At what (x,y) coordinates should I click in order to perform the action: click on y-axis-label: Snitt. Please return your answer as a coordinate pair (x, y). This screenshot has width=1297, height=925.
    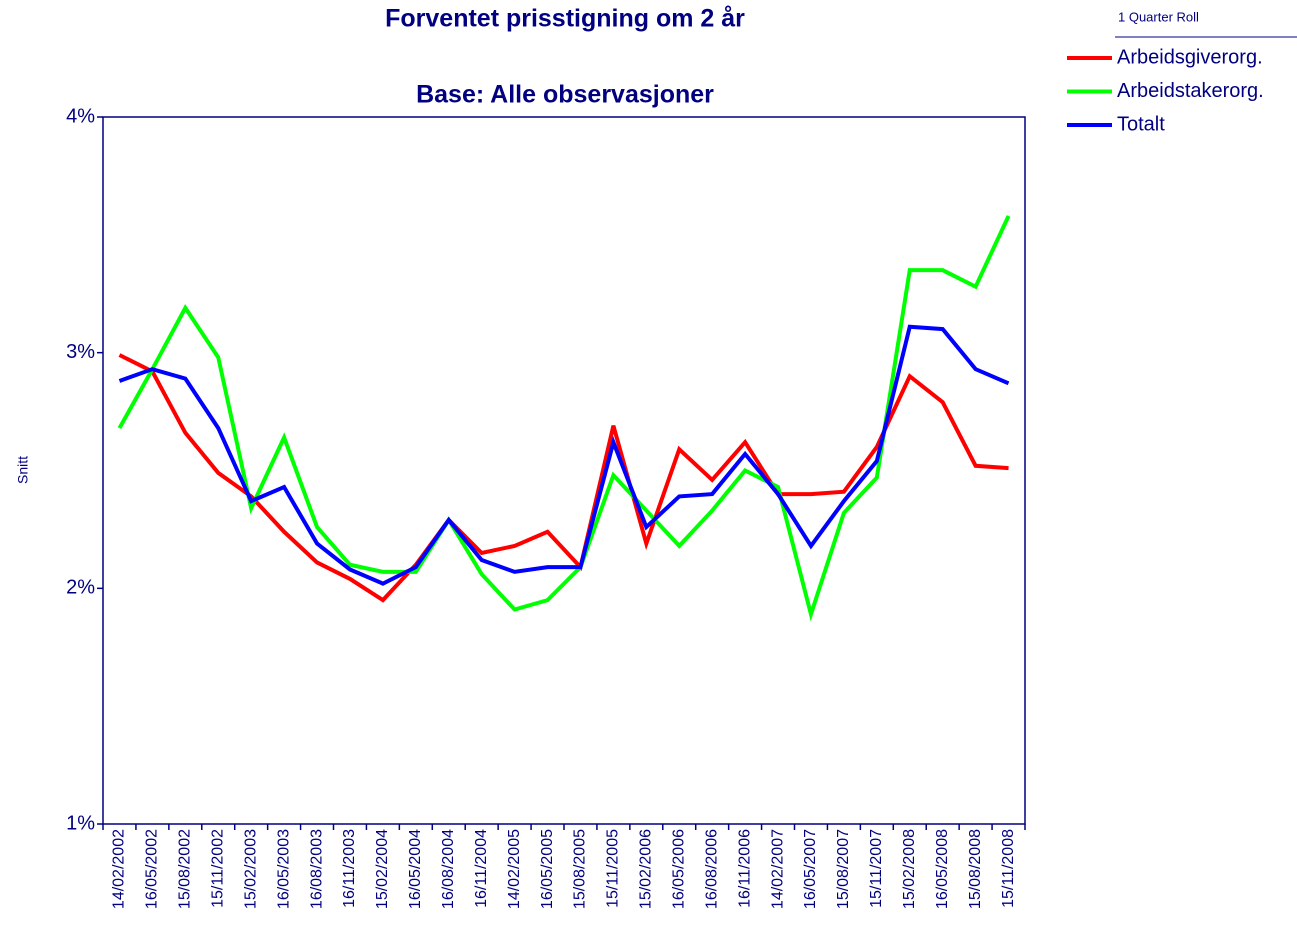
    Looking at the image, I should click on (23, 470).